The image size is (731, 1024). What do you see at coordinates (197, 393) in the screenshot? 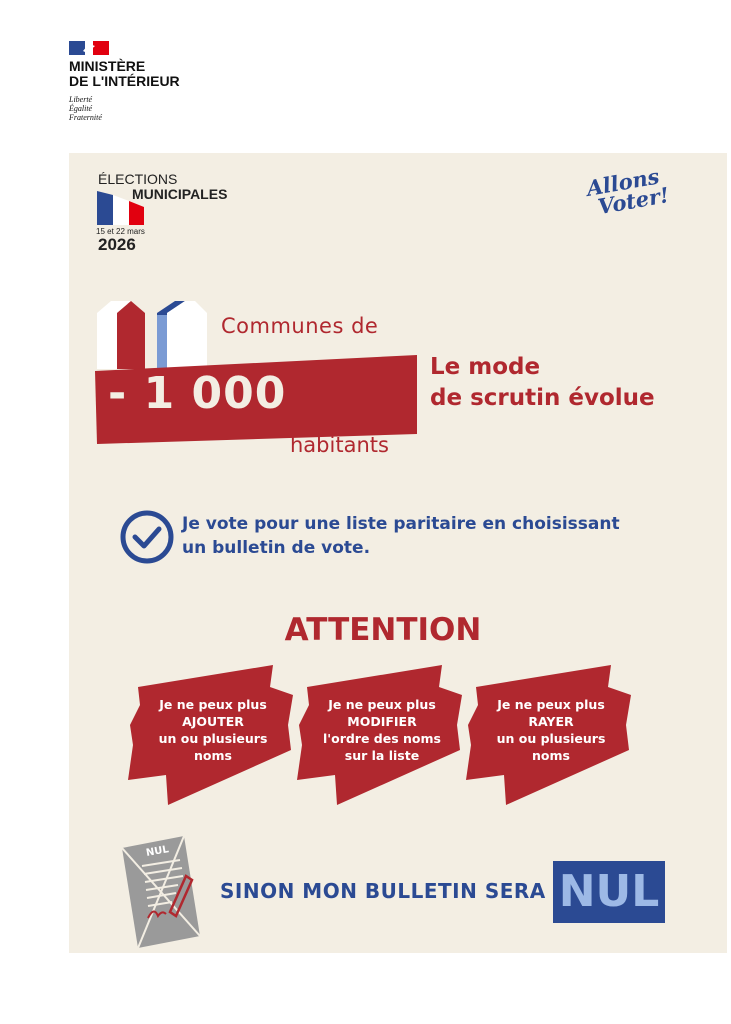
I see `population-threshold: - 1 000` at bounding box center [197, 393].